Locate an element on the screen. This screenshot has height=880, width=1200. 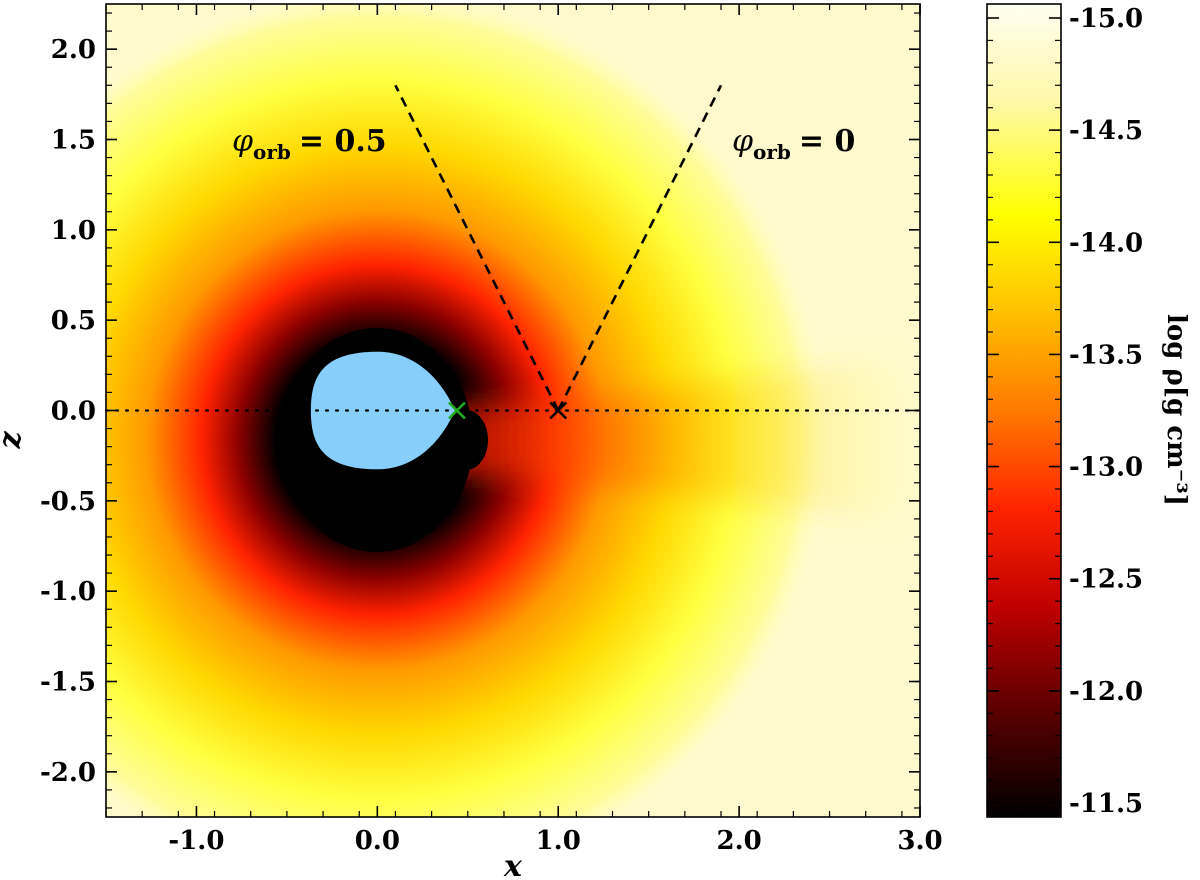
colorbar-tick-label: -14.0 is located at coordinates (1106, 243).